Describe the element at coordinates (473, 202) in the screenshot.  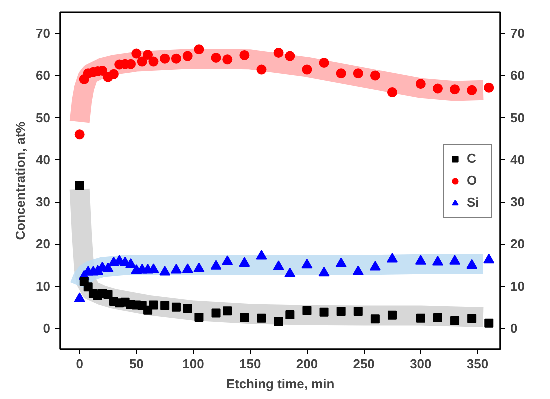
I see `legend-label: Si` at that location.